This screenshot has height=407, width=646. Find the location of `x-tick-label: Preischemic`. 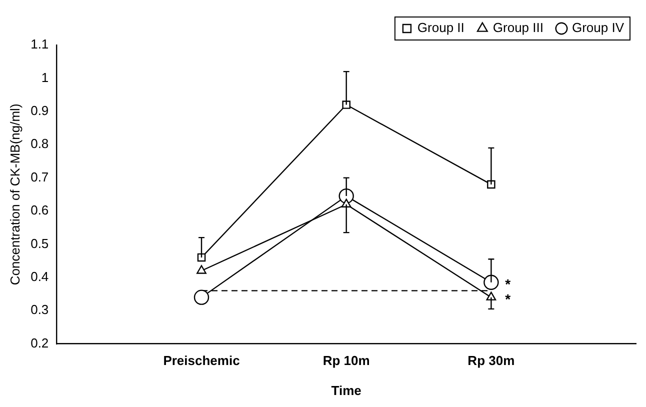

x-tick-label: Preischemic is located at coordinates (201, 360).